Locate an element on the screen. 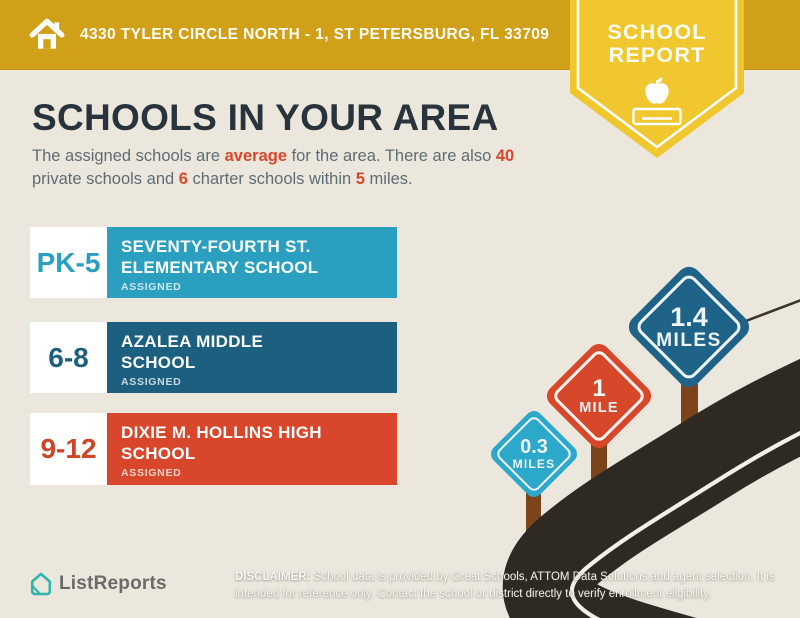 The image size is (800, 618). distance-value: 0.3 is located at coordinates (534, 447).